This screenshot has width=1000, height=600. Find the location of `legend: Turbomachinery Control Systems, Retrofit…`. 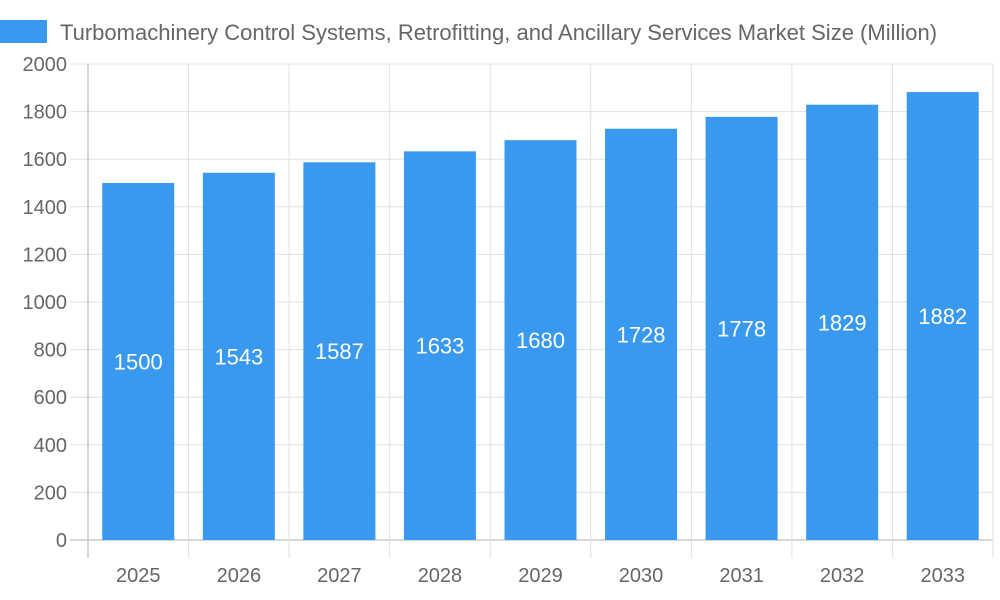

legend: Turbomachinery Control Systems, Retrofit… is located at coordinates (468, 32).